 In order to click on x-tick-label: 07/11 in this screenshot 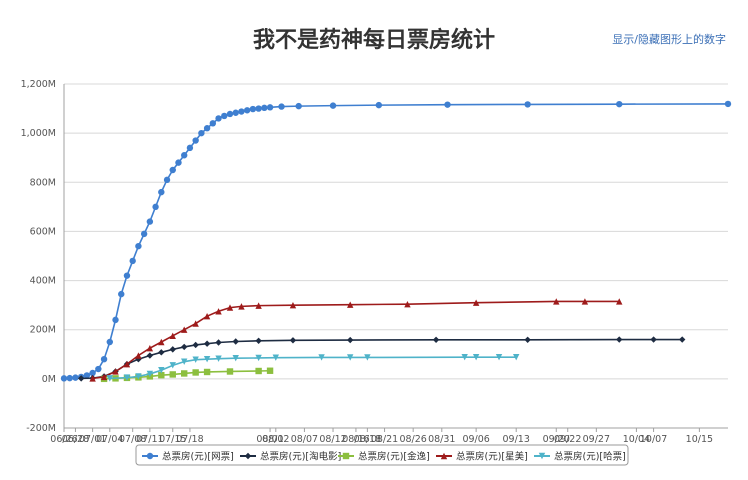, I will do `click(149, 439)`.